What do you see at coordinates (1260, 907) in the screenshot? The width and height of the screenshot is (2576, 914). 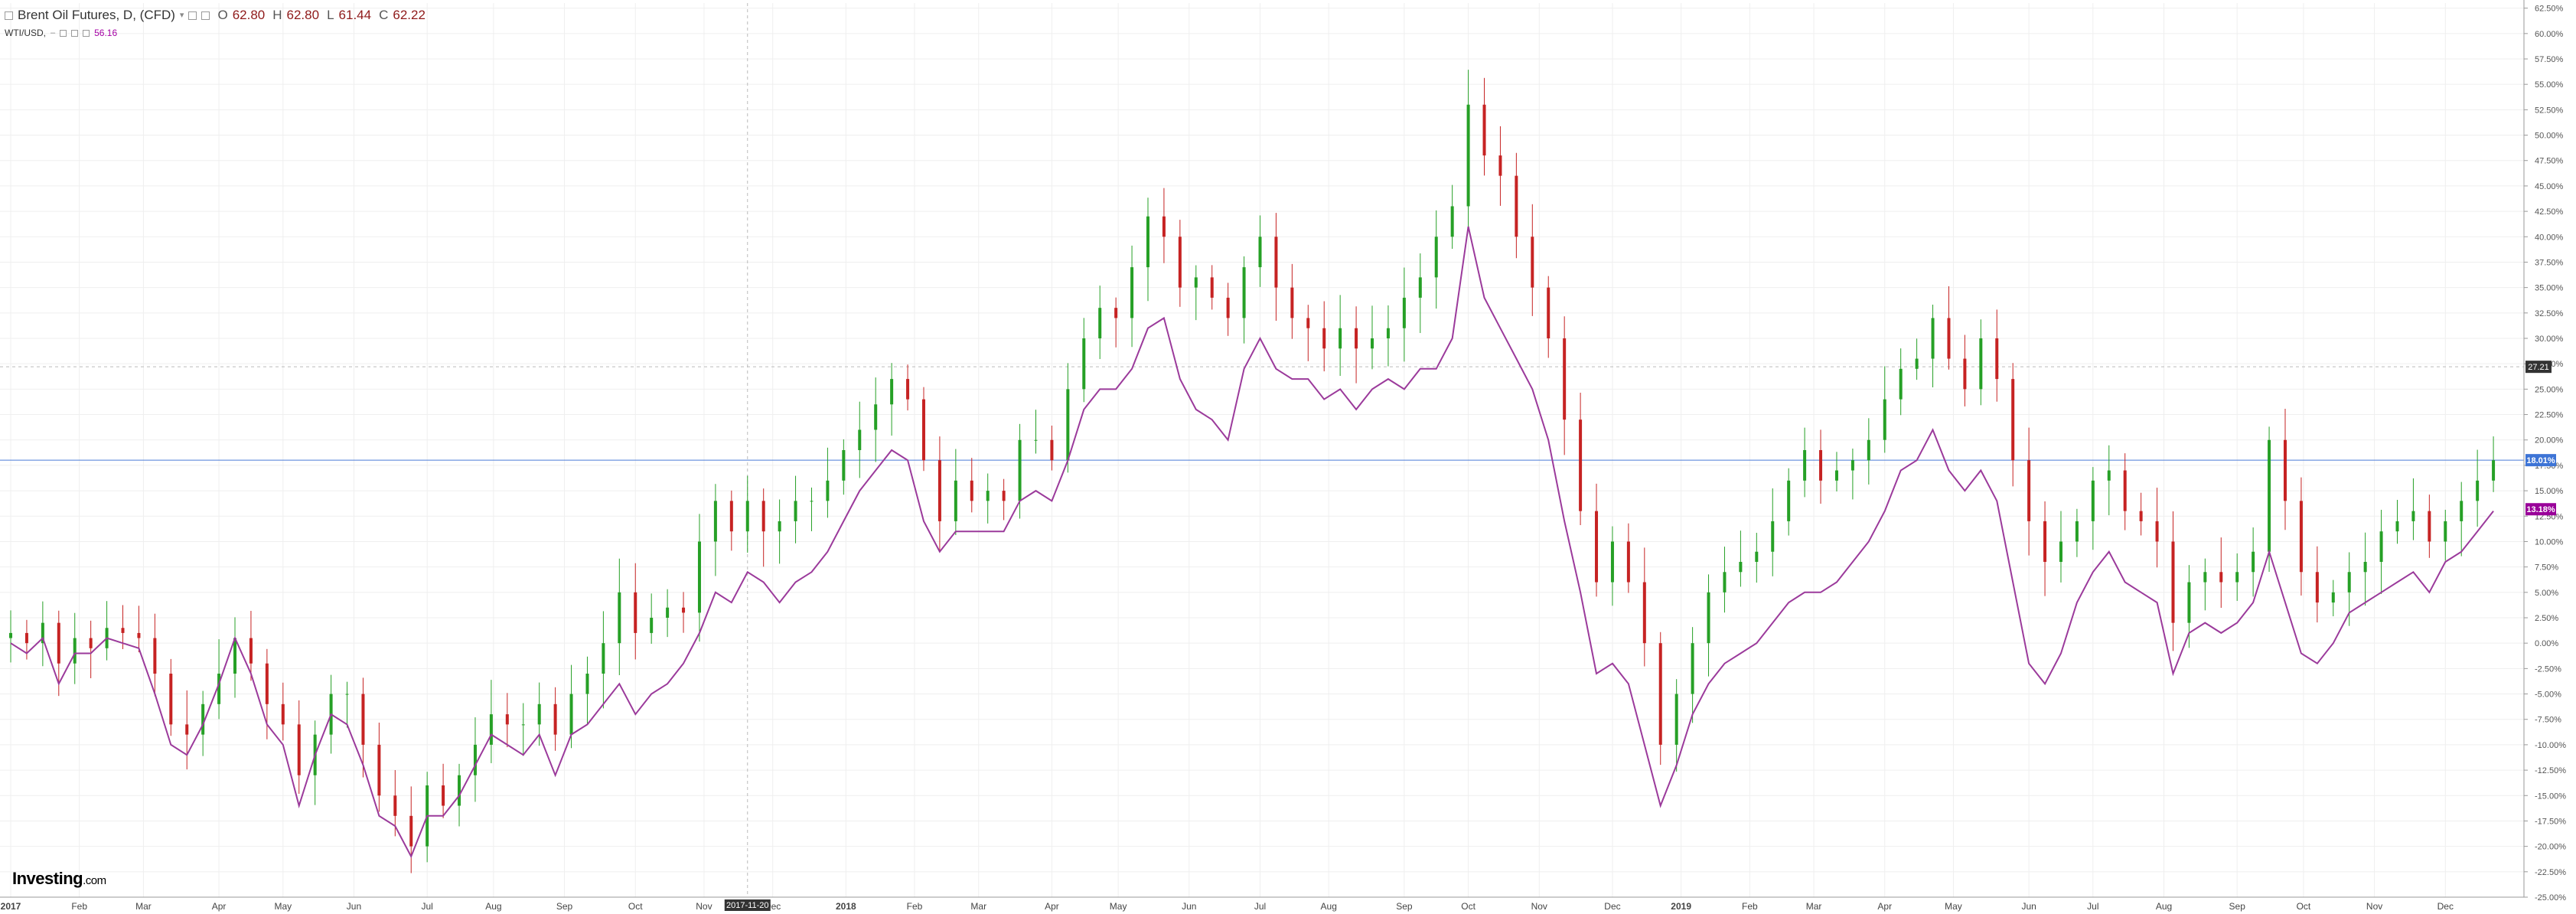 I see `x-tick-label: Jul` at bounding box center [1260, 907].